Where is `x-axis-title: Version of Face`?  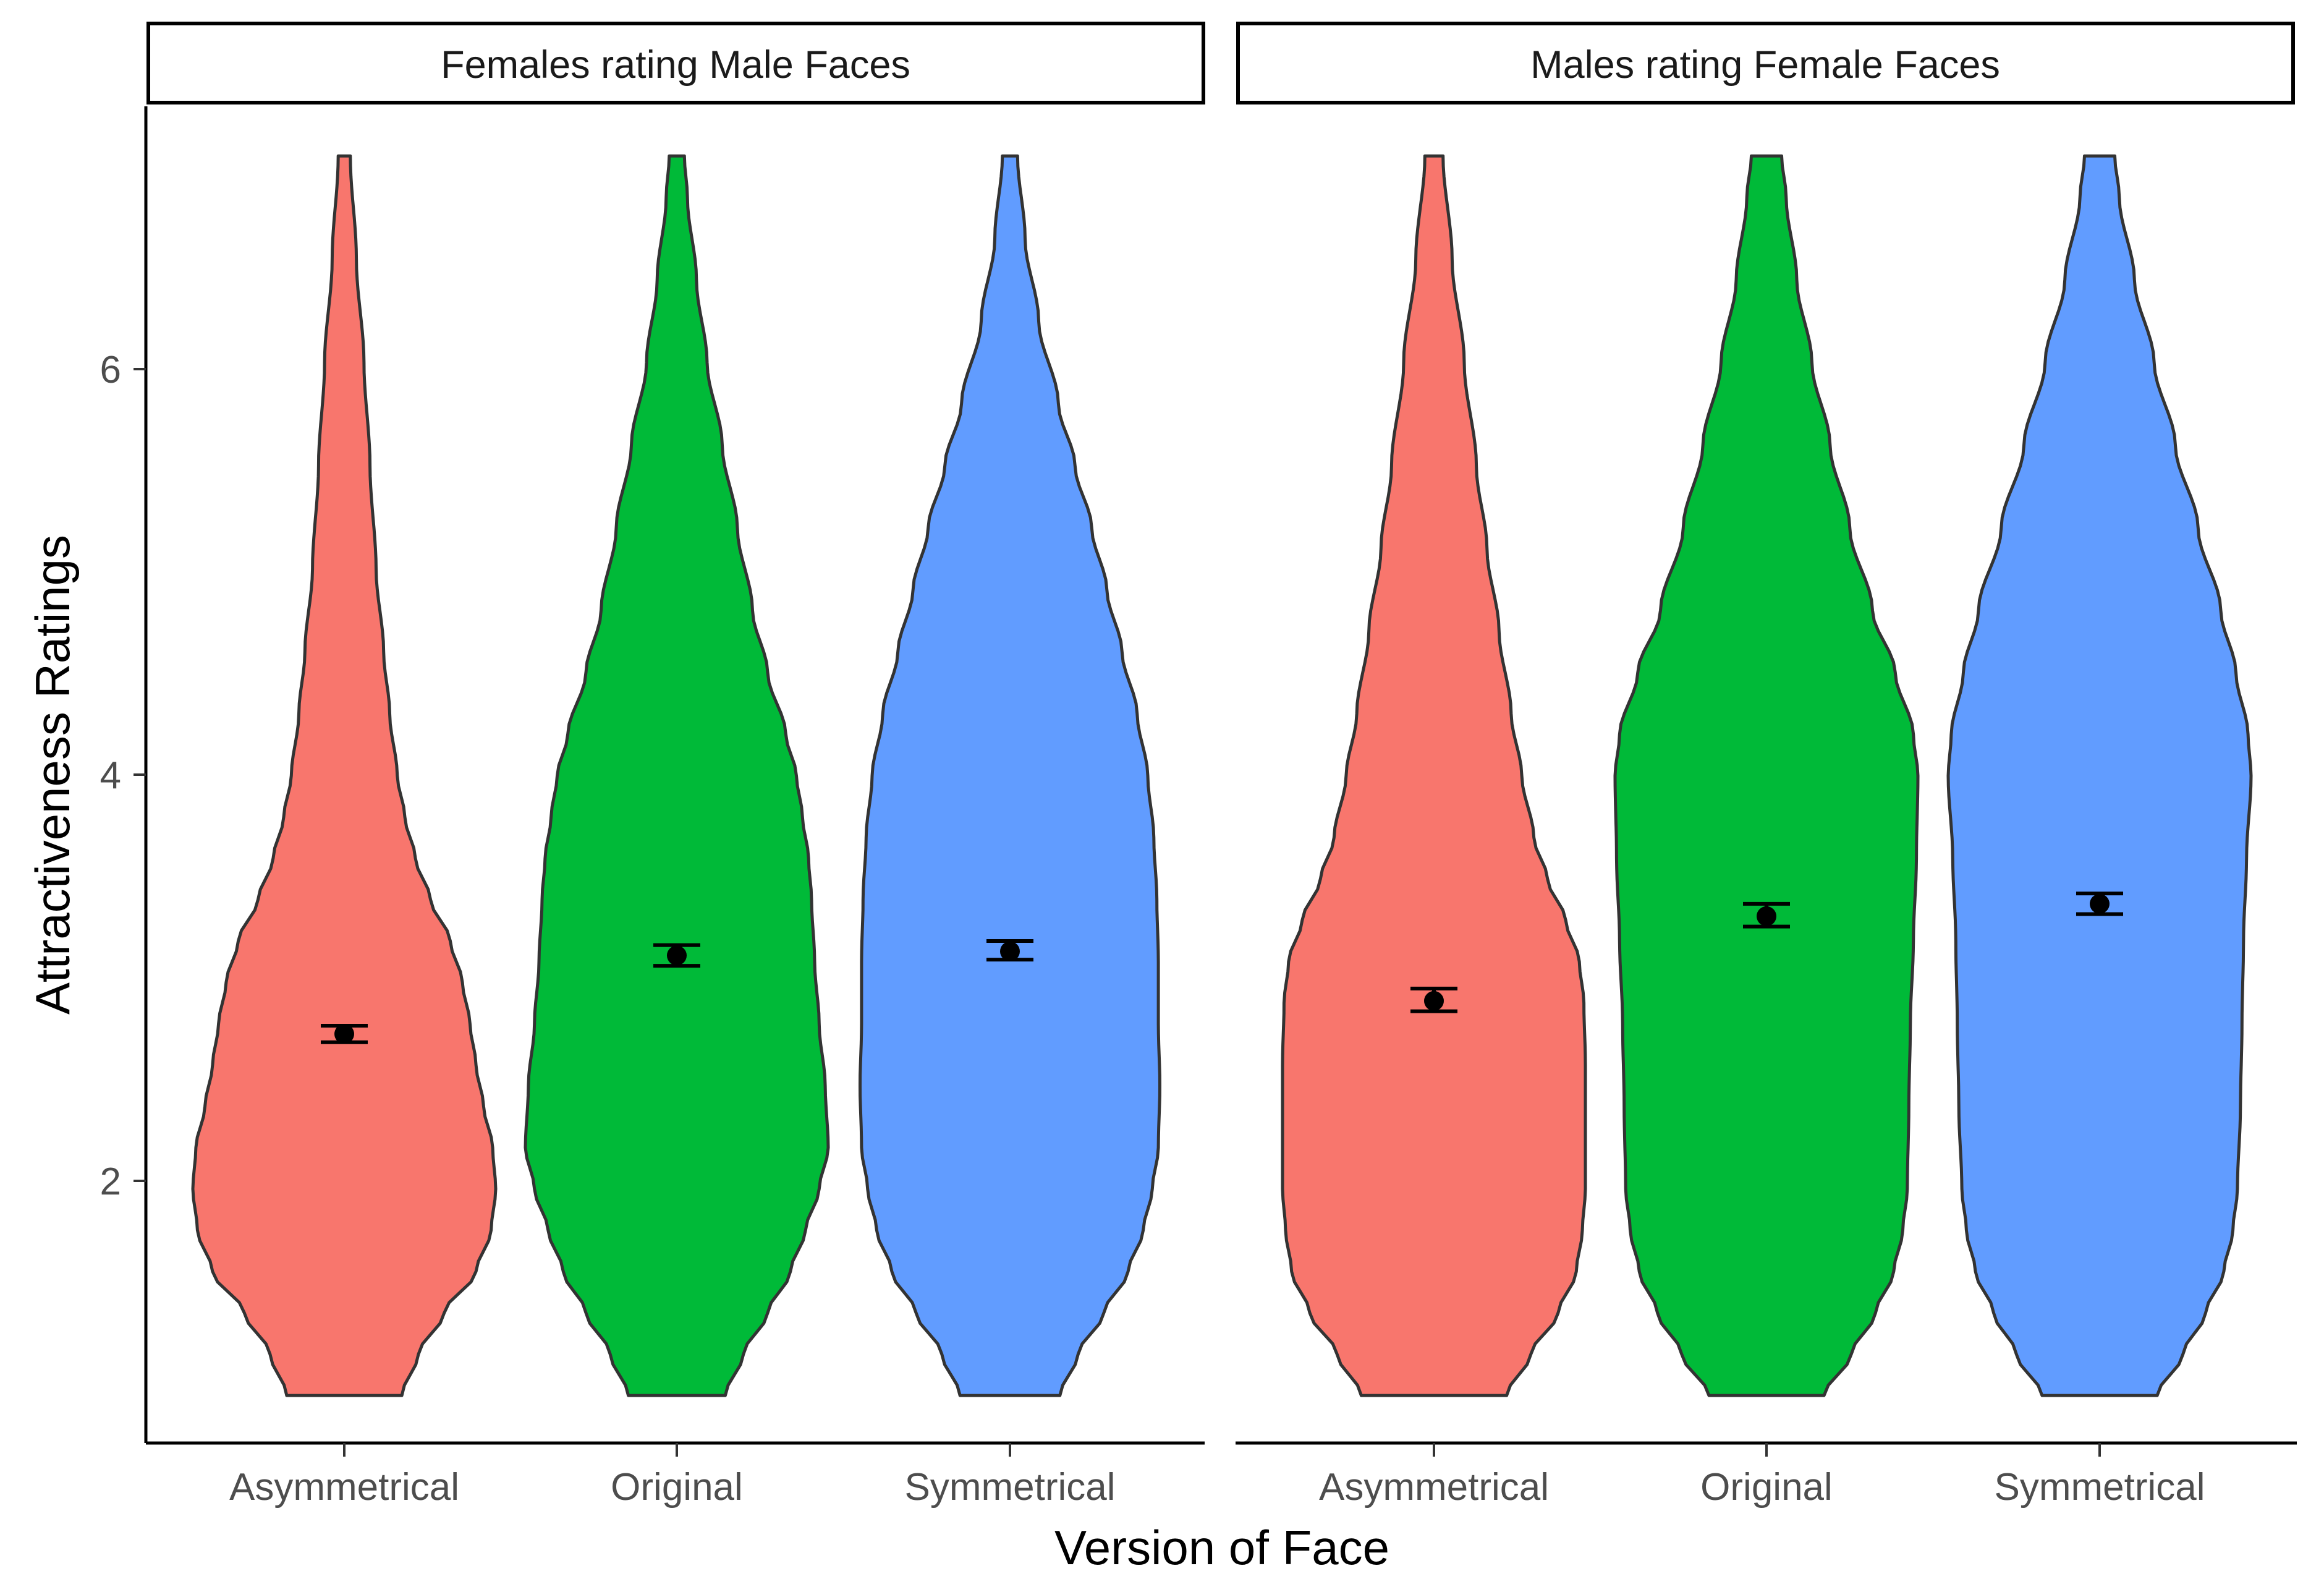
x-axis-title: Version of Face is located at coordinates (1222, 1547).